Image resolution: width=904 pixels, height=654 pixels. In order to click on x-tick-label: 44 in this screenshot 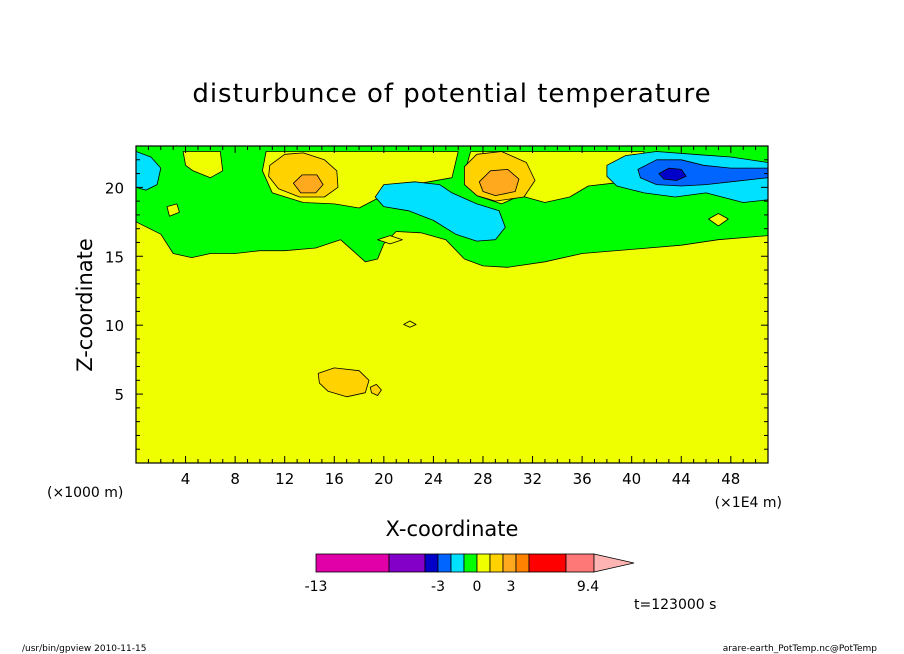, I will do `click(681, 479)`.